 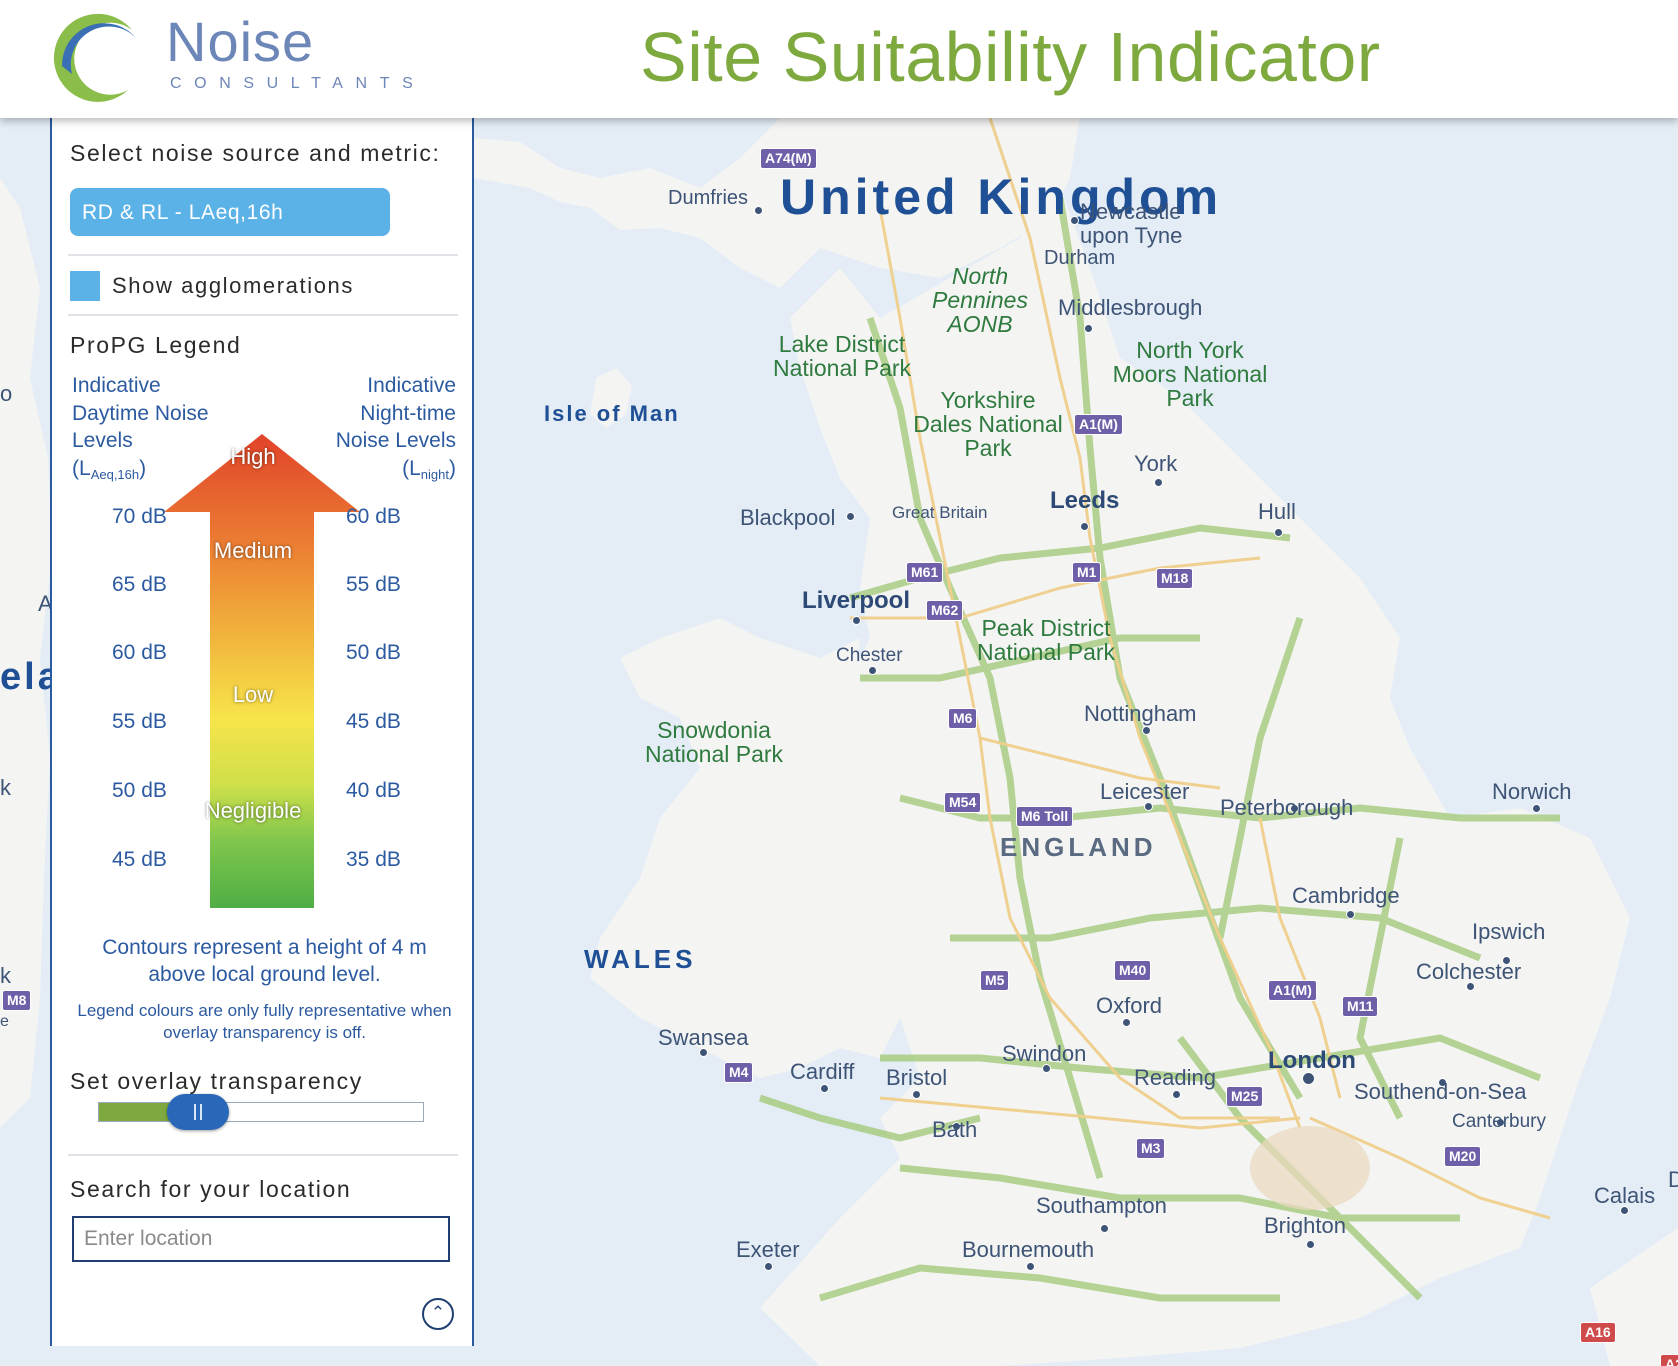 What do you see at coordinates (4, 1021) in the screenshot?
I see `map-edge-fragment: e` at bounding box center [4, 1021].